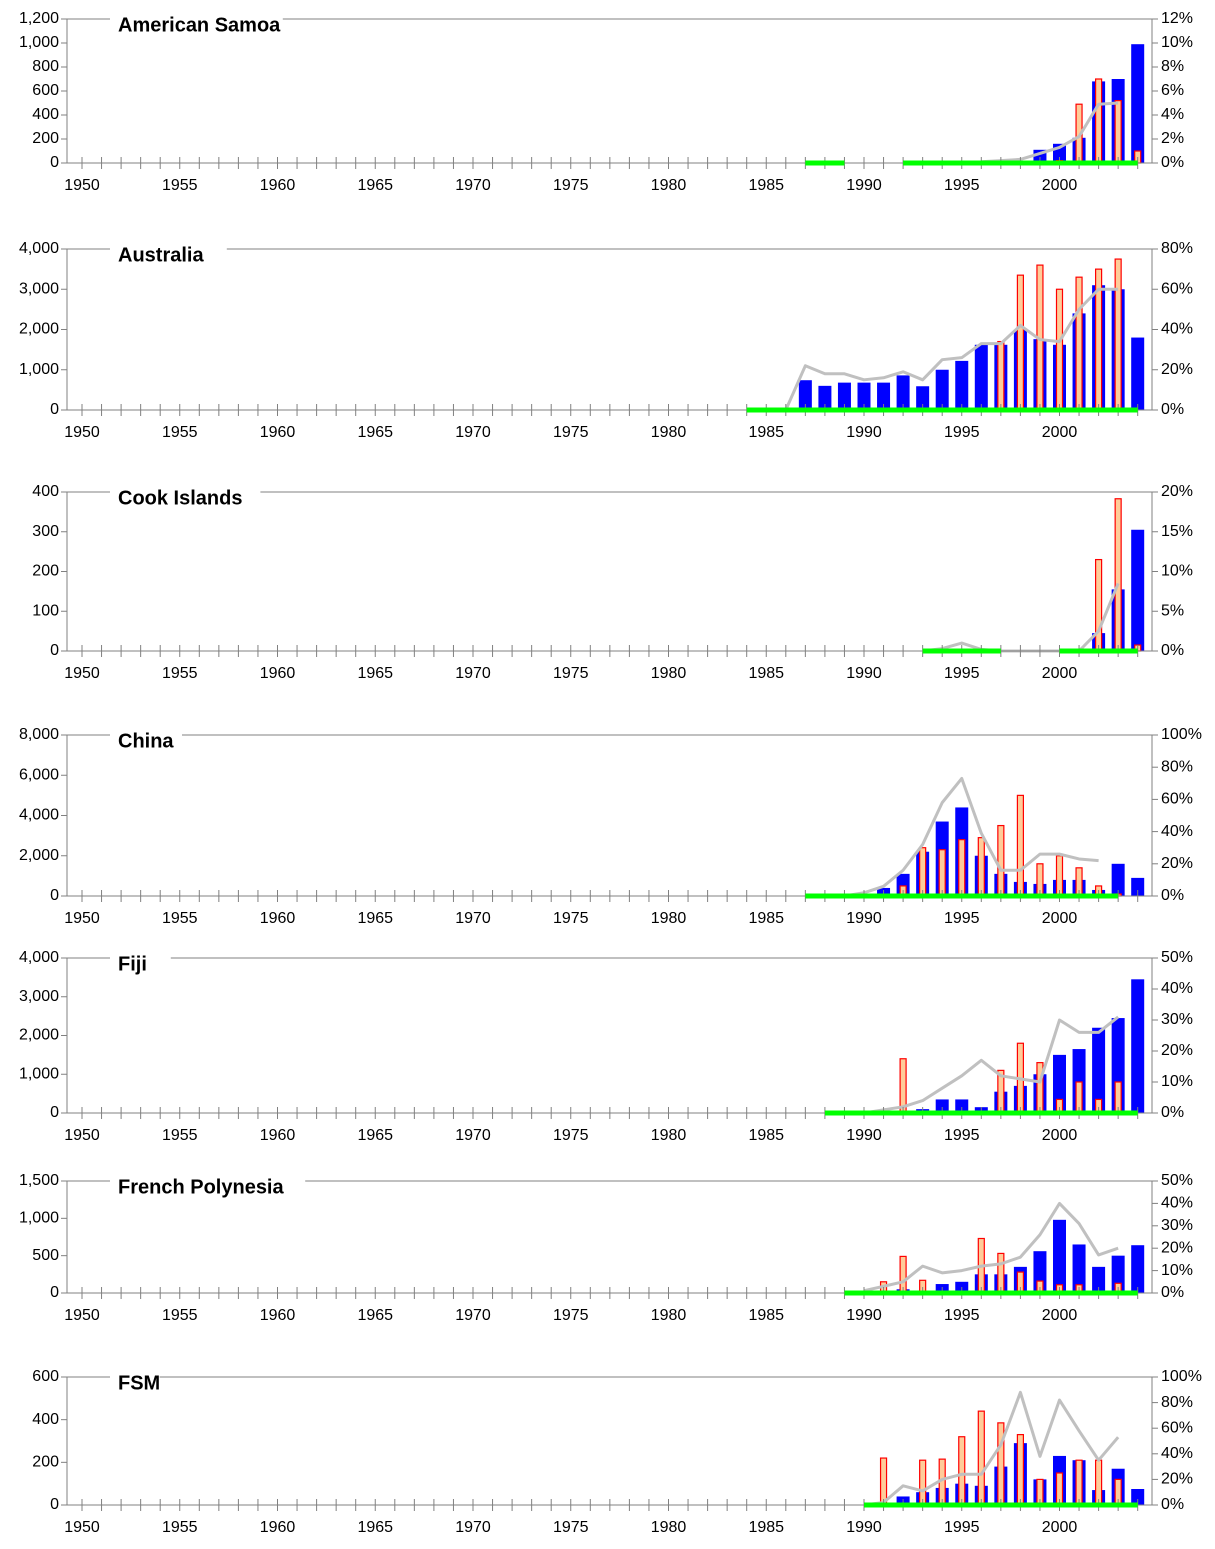 This screenshot has width=1215, height=1549. What do you see at coordinates (201, 1187) in the screenshot?
I see `panel-title: French Polynesia` at bounding box center [201, 1187].